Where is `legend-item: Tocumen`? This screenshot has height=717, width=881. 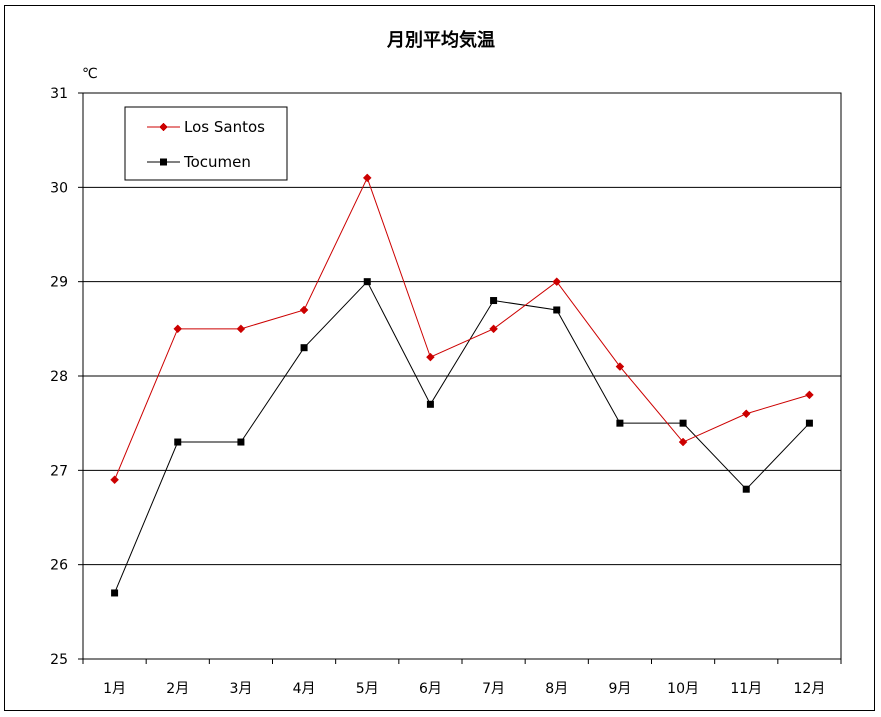 legend-item: Tocumen is located at coordinates (199, 162).